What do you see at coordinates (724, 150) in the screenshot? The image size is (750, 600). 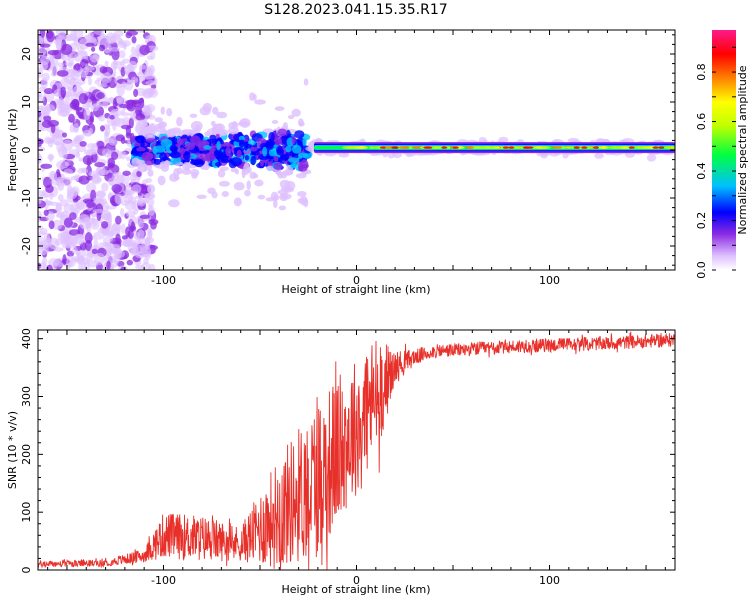 I see `colorbar-gradient` at bounding box center [724, 150].